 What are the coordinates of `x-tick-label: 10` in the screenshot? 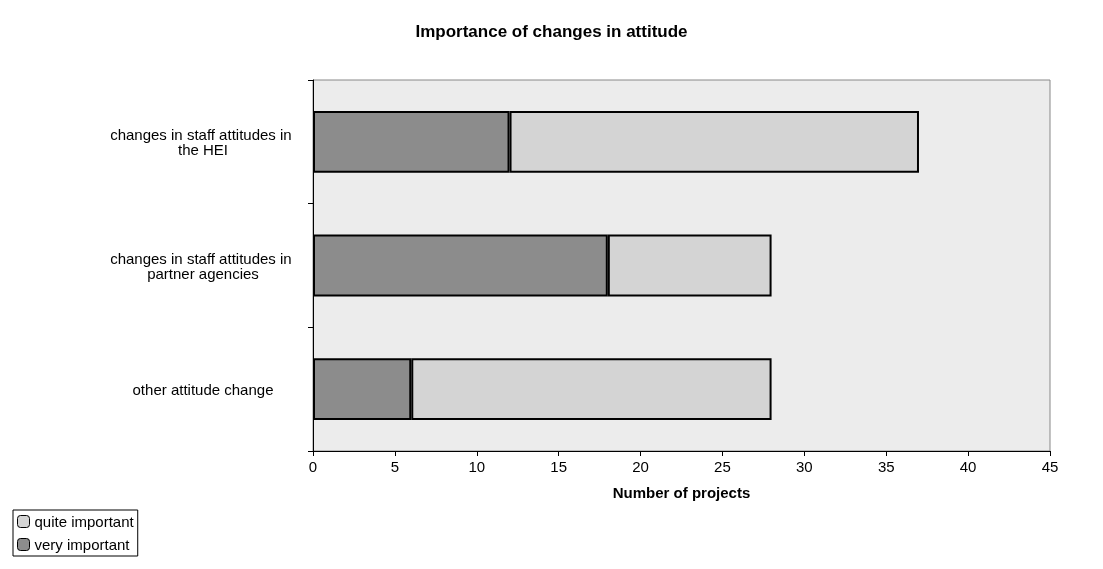 It's located at (477, 466).